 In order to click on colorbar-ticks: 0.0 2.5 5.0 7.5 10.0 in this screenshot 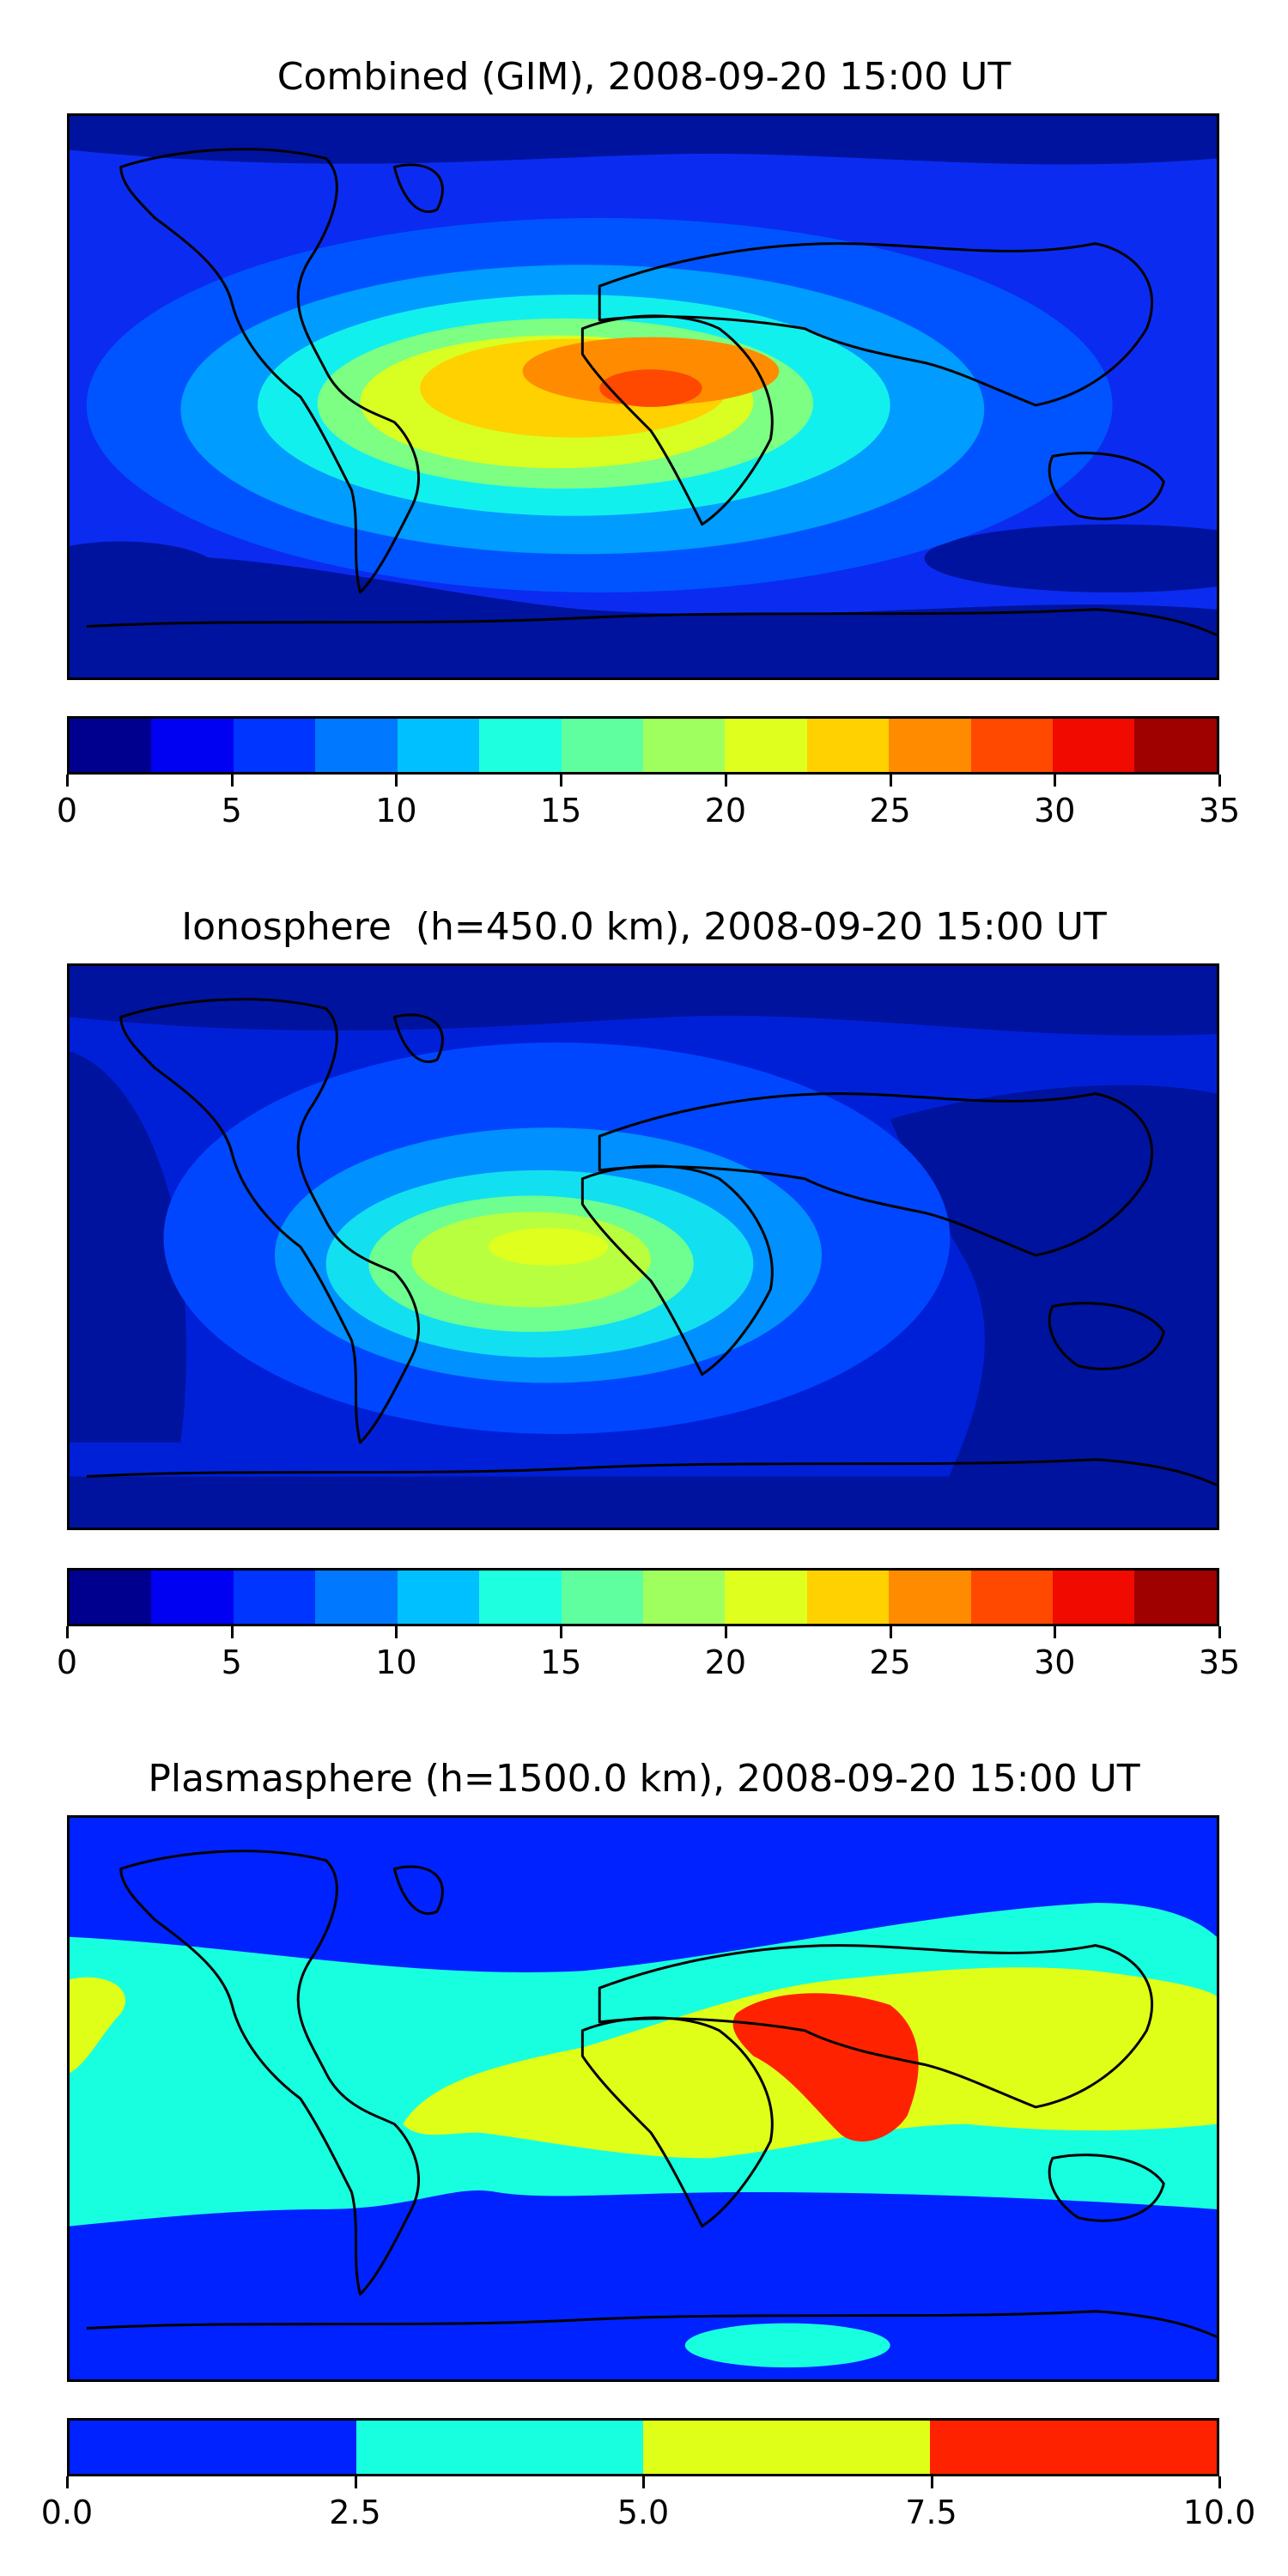, I will do `click(648, 2503)`.